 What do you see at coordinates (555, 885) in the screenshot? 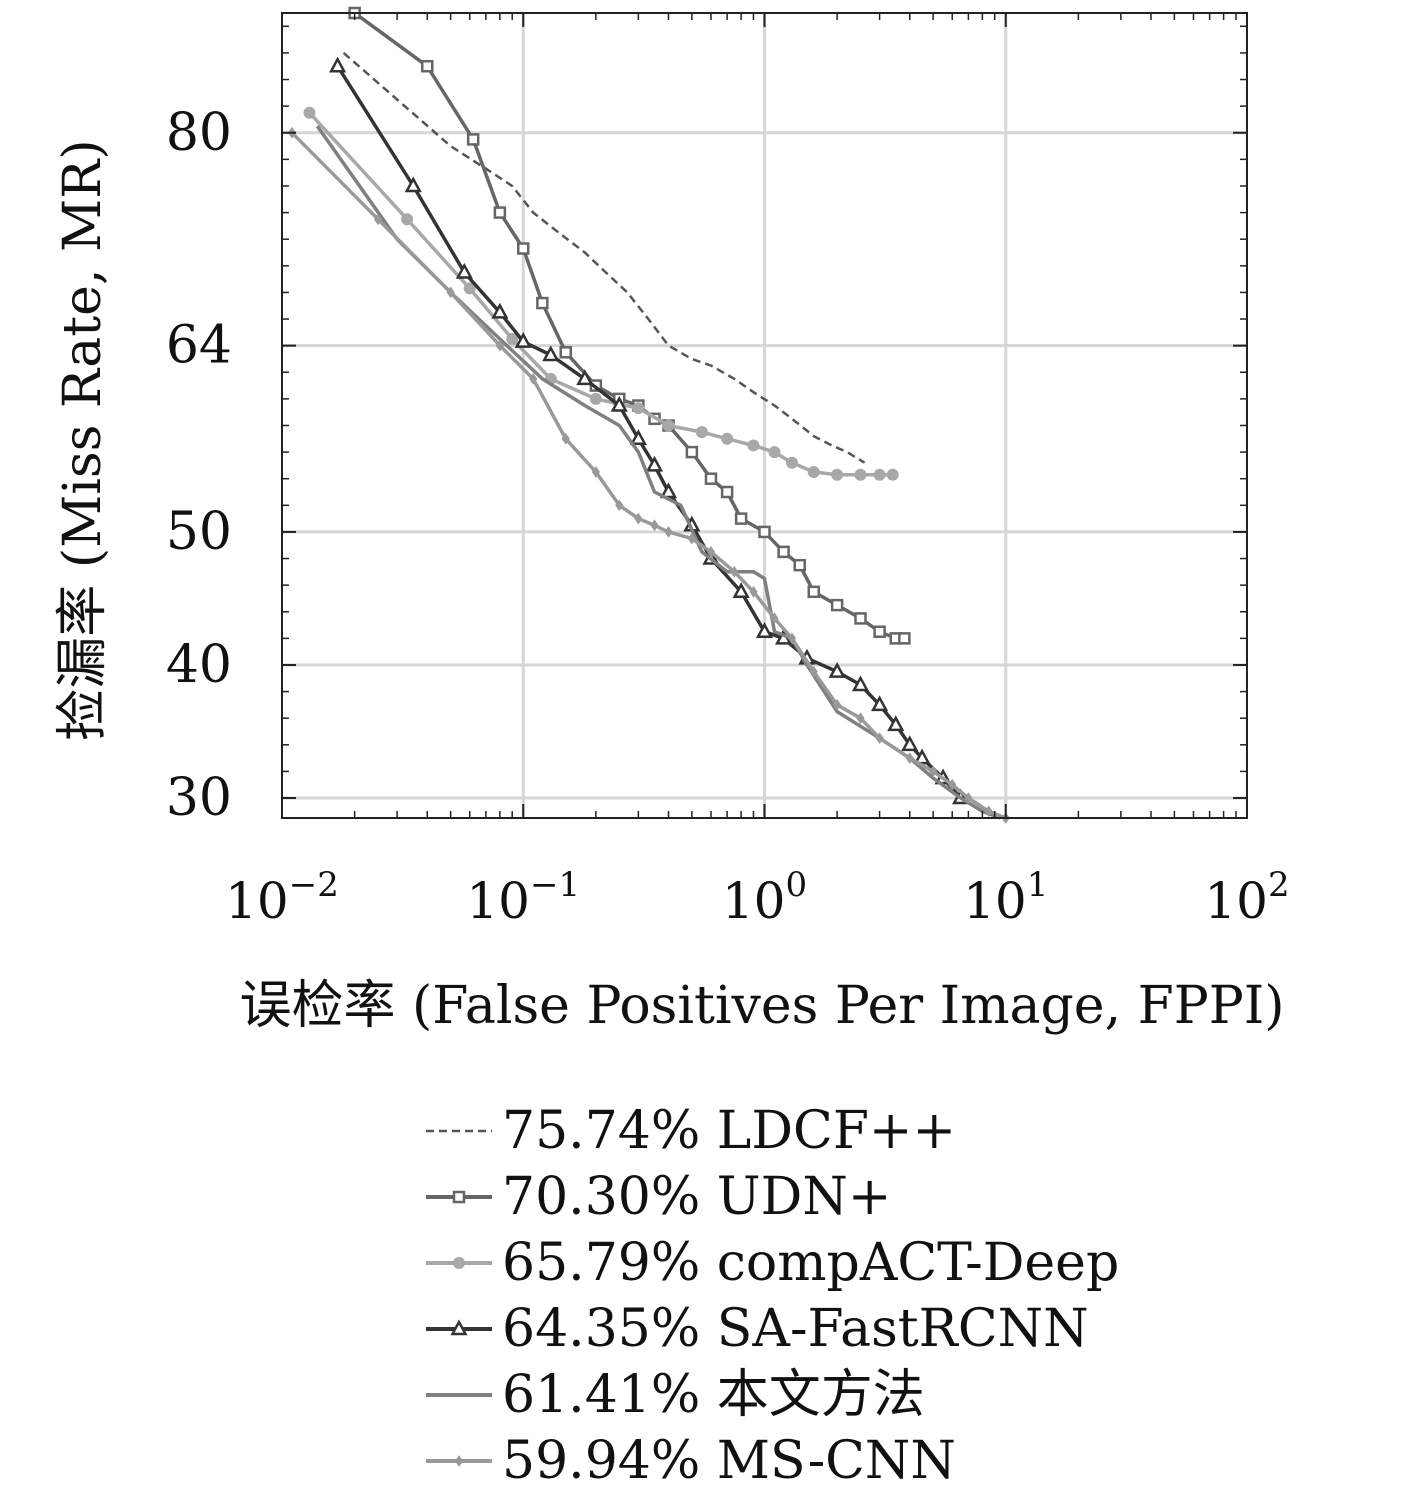
I see `x-tick-exponent: −1` at bounding box center [555, 885].